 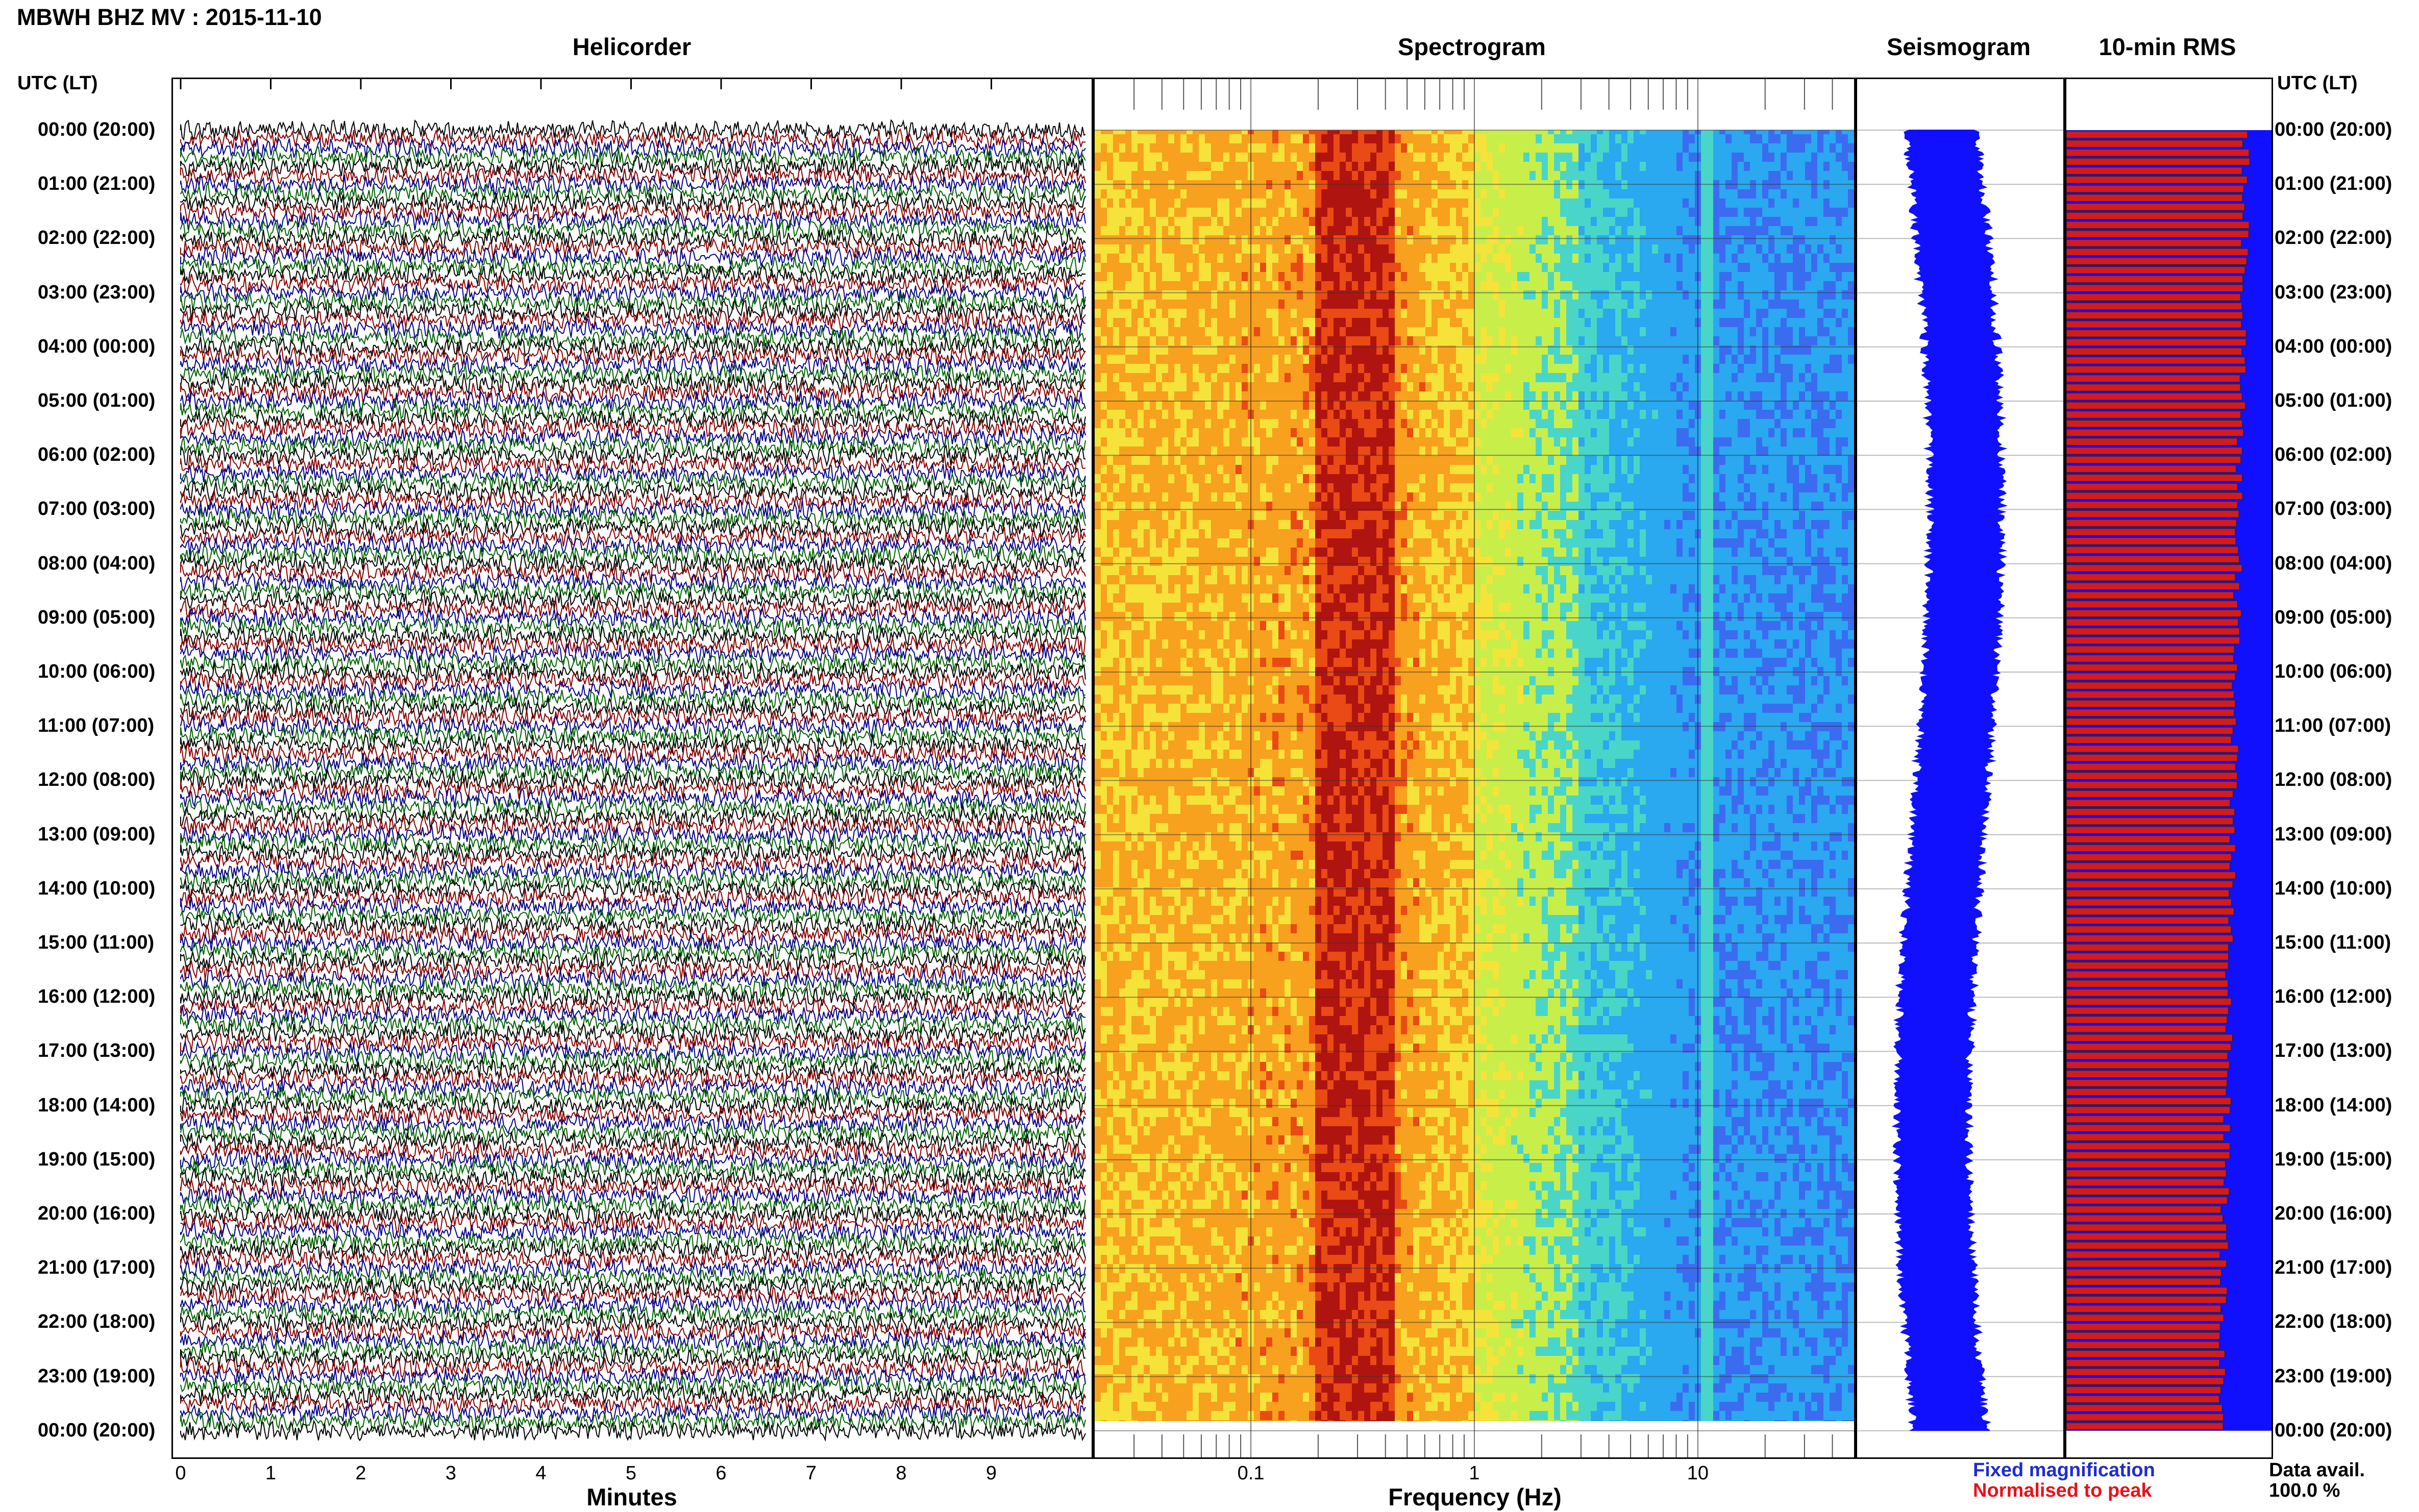 I want to click on time-label-right: 23:00 (19:00), so click(x=2333, y=1376).